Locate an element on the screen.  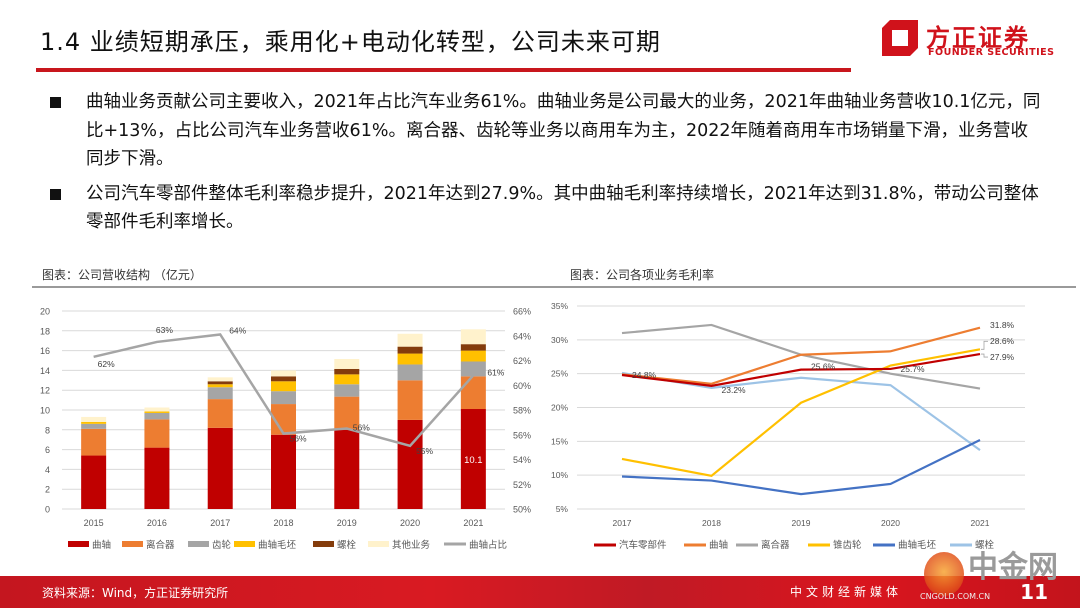
founder-securities-logo: 方正证券 FOUNDER SECURITIES is located at coordinates (968, 39).